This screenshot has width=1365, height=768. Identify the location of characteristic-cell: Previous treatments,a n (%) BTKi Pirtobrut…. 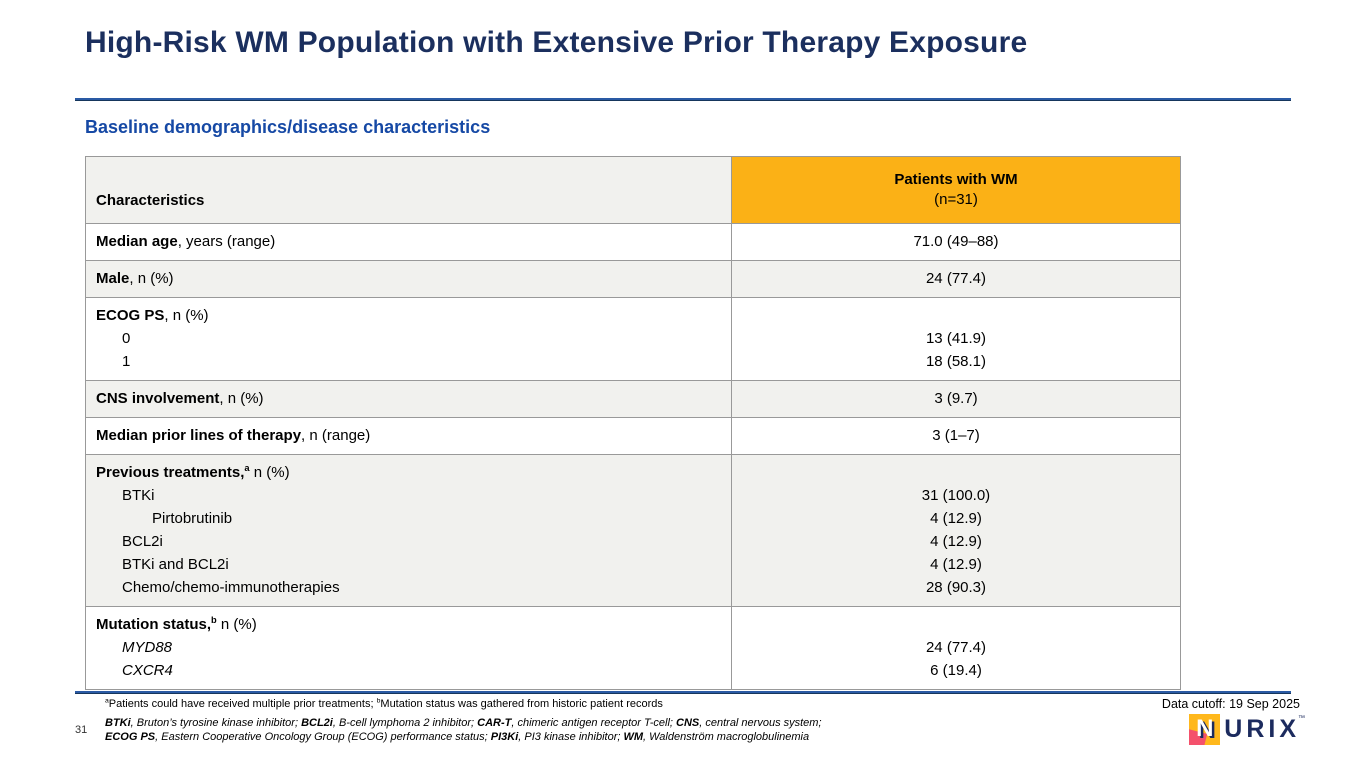
(408, 530).